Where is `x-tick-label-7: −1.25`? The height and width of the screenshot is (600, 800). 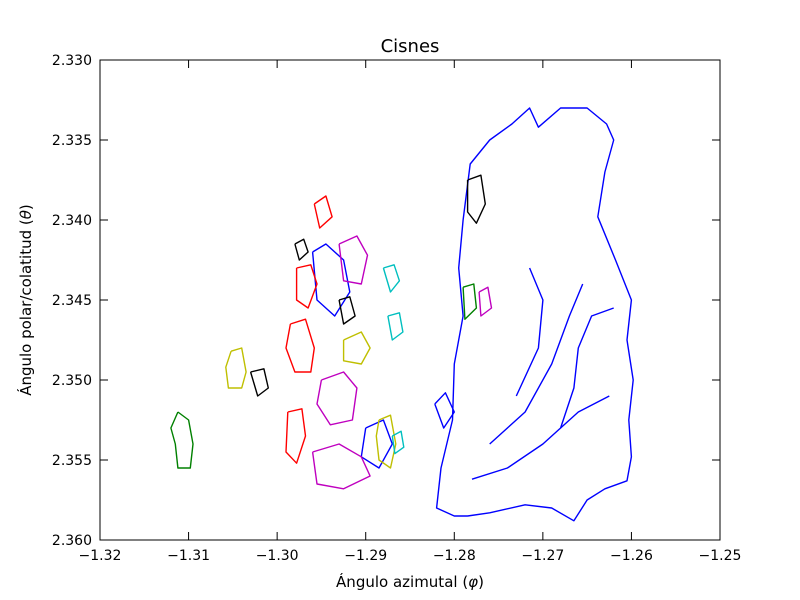 x-tick-label-7: −1.25 is located at coordinates (720, 556).